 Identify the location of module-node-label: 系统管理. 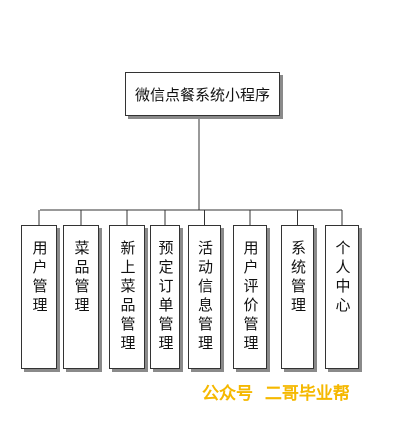
(298, 278).